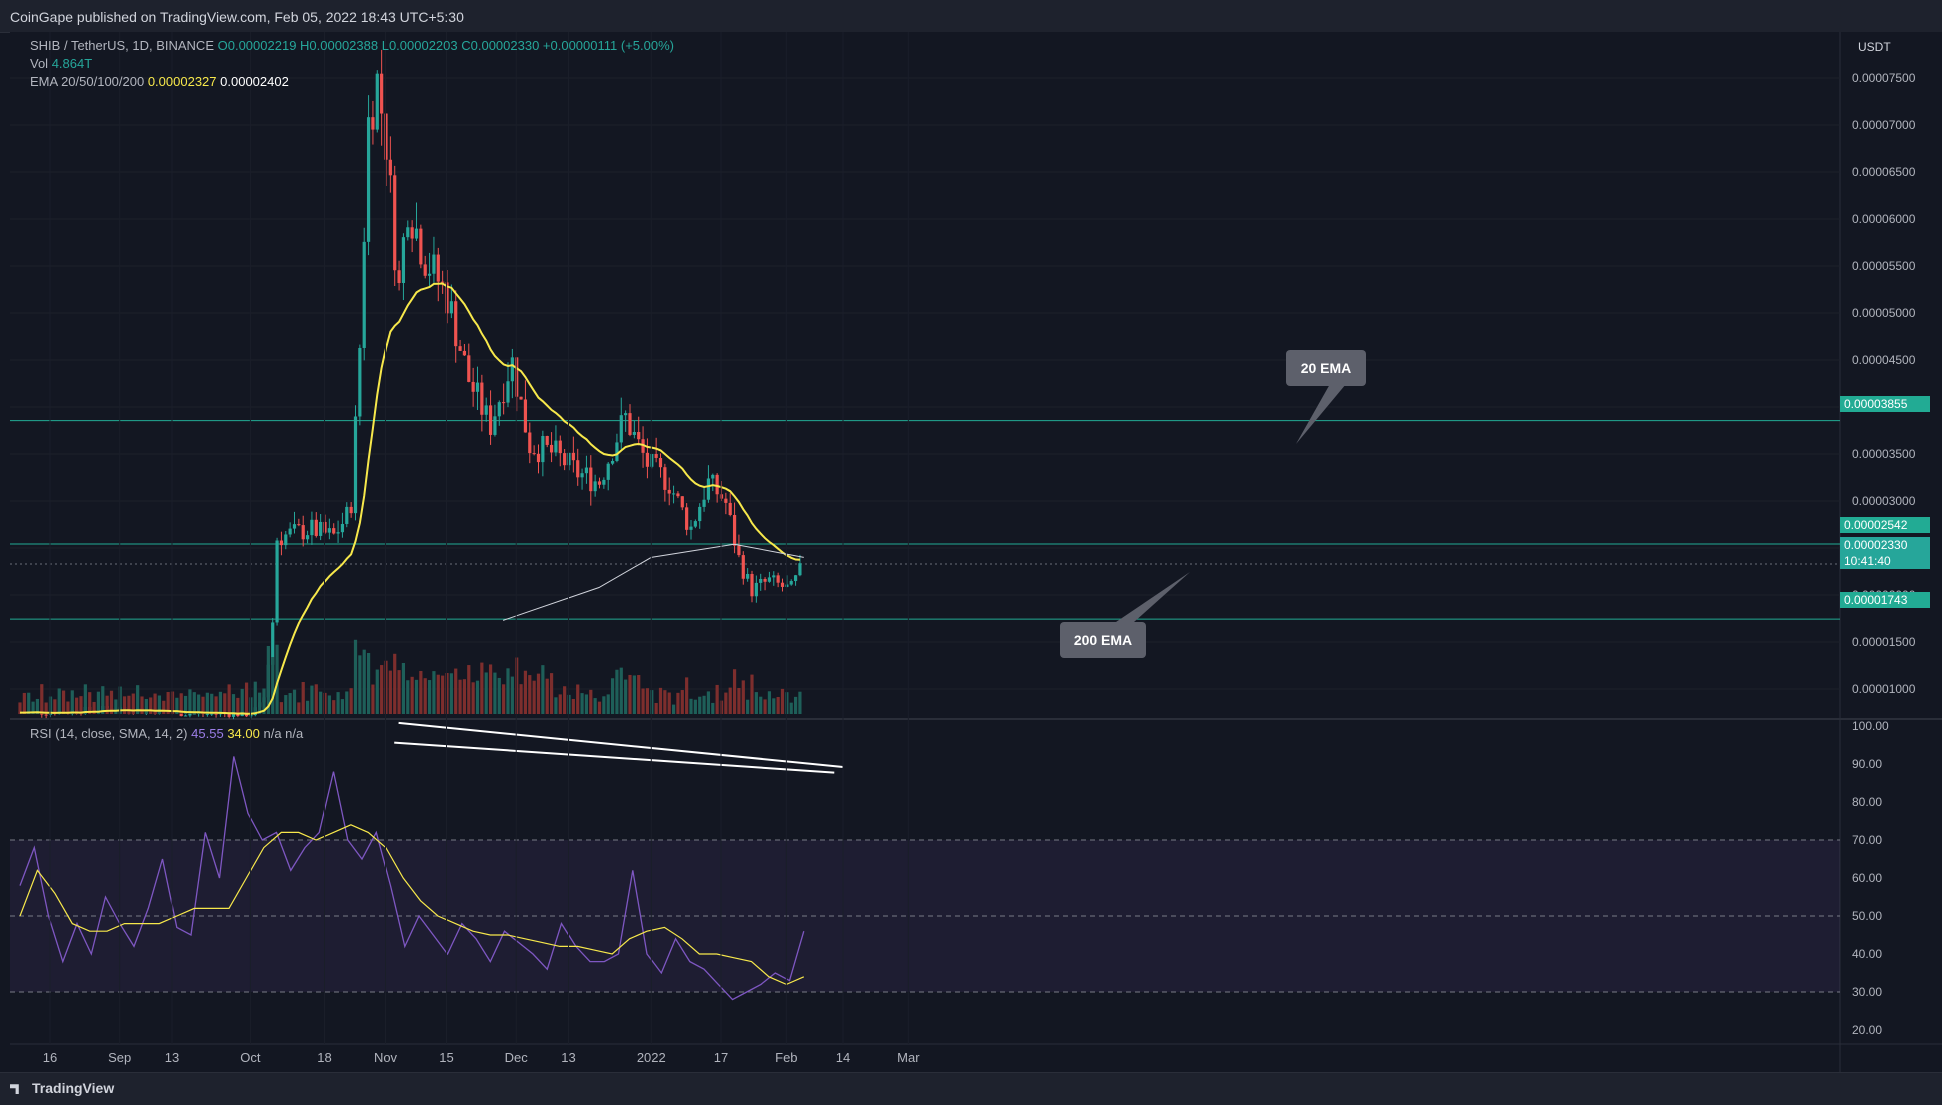 The width and height of the screenshot is (1942, 1105). Describe the element at coordinates (1874, 47) in the screenshot. I see `currency-label: USDT` at that location.